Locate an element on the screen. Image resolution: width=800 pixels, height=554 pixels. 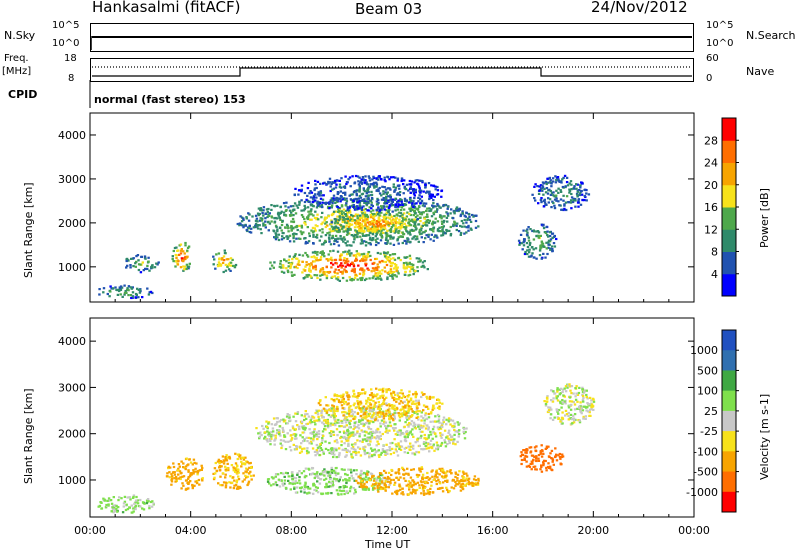
freq-label-2: [MHz] is located at coordinates (17, 71).